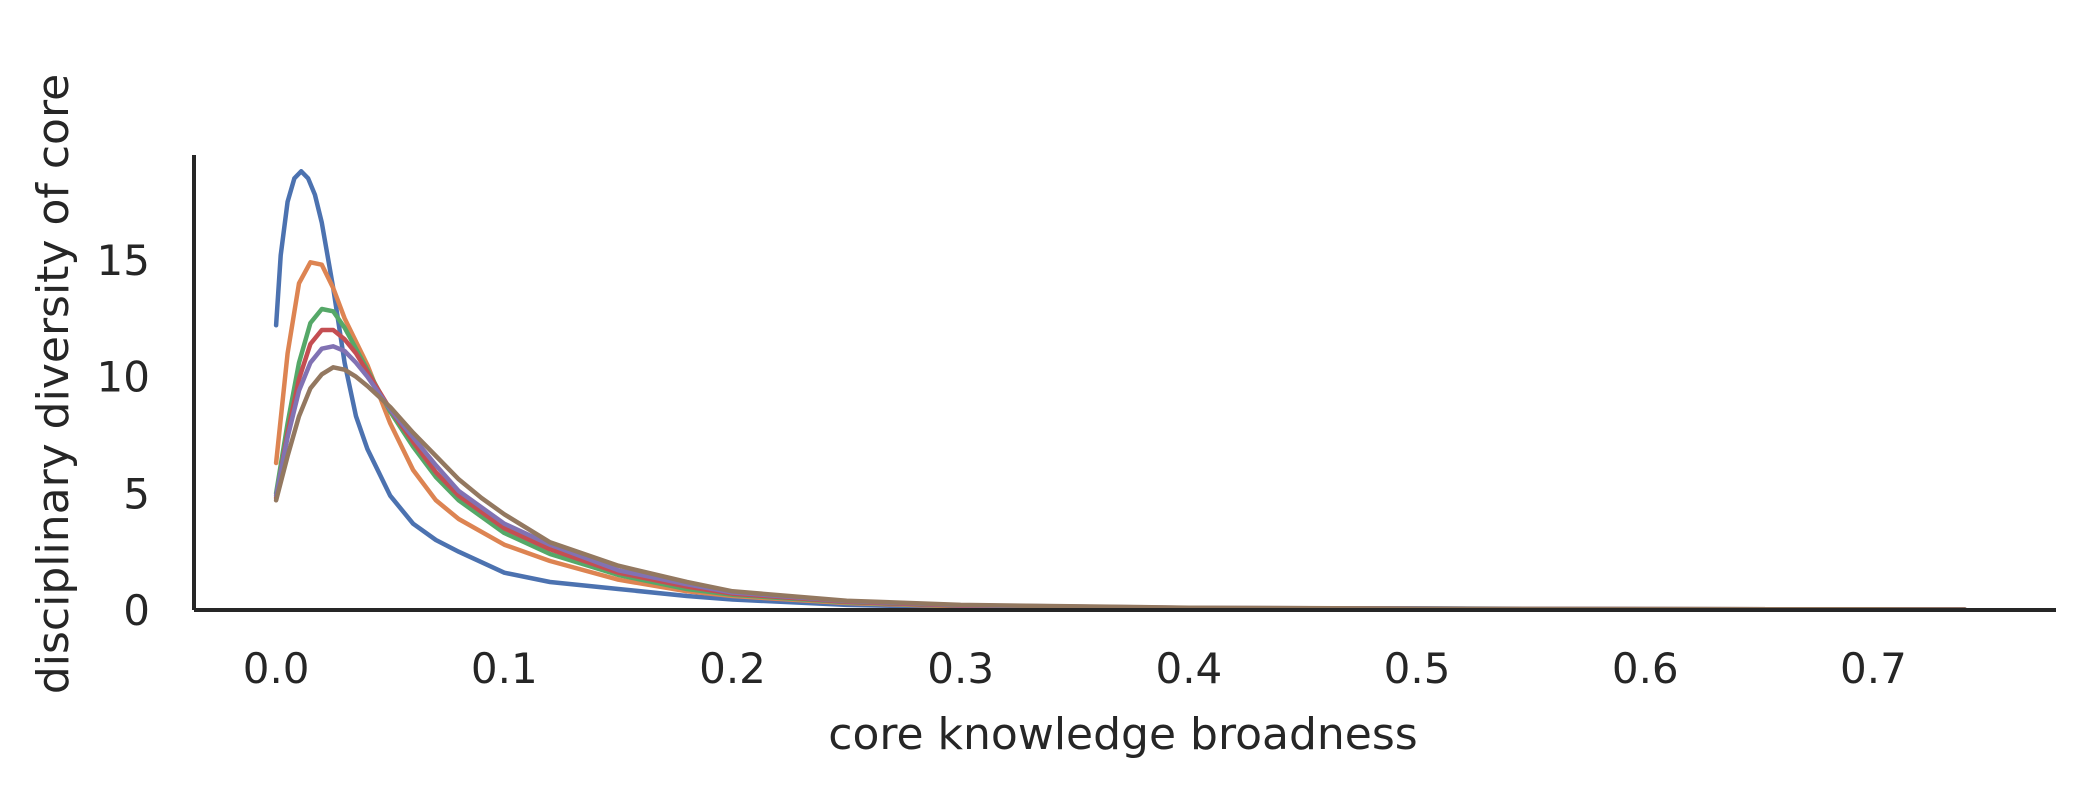 The height and width of the screenshot is (788, 2082). What do you see at coordinates (1873, 668) in the screenshot?
I see `x-tick-label: 0.7` at bounding box center [1873, 668].